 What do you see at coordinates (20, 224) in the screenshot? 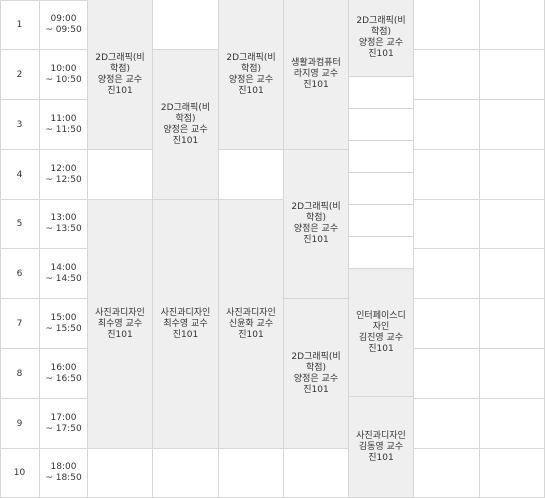
I see `period-number: 5` at bounding box center [20, 224].